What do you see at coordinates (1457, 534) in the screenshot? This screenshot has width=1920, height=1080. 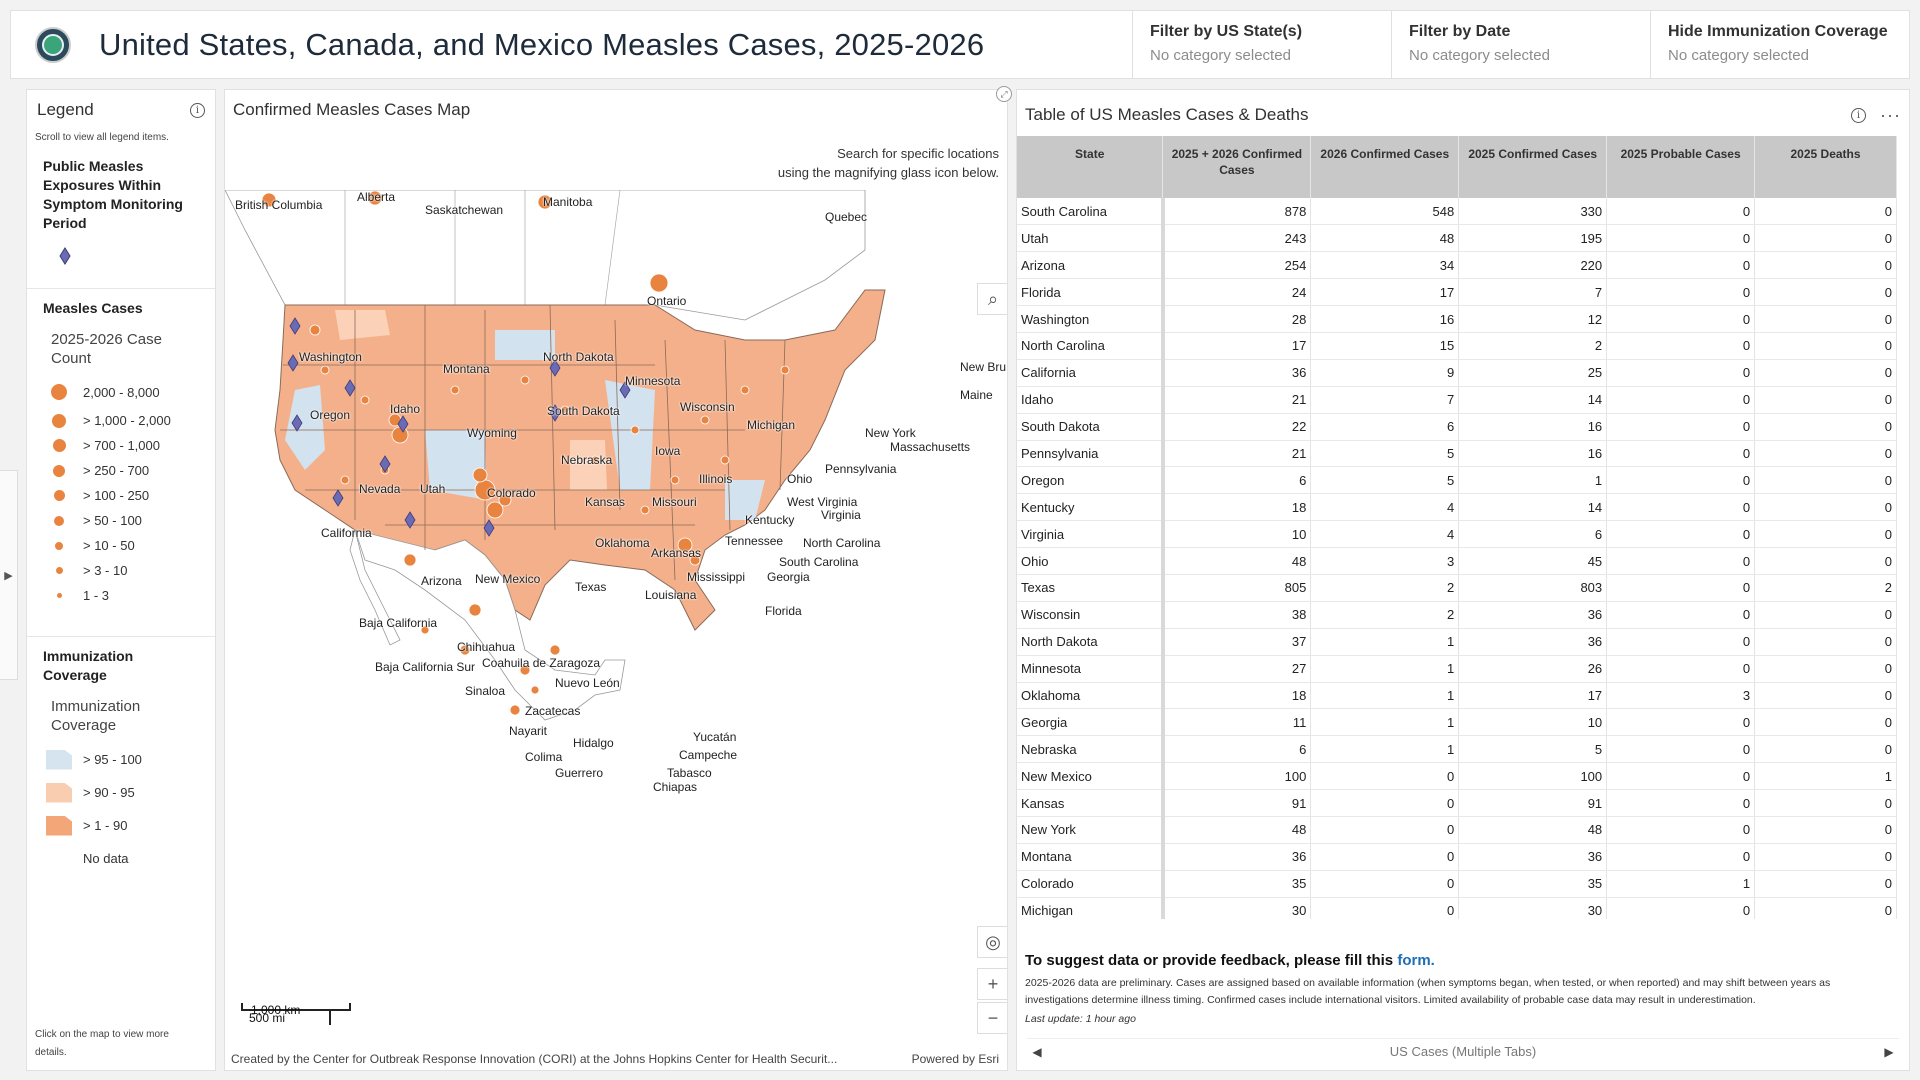 I see `table-row: Virginia 10 4 6 0 0` at bounding box center [1457, 534].